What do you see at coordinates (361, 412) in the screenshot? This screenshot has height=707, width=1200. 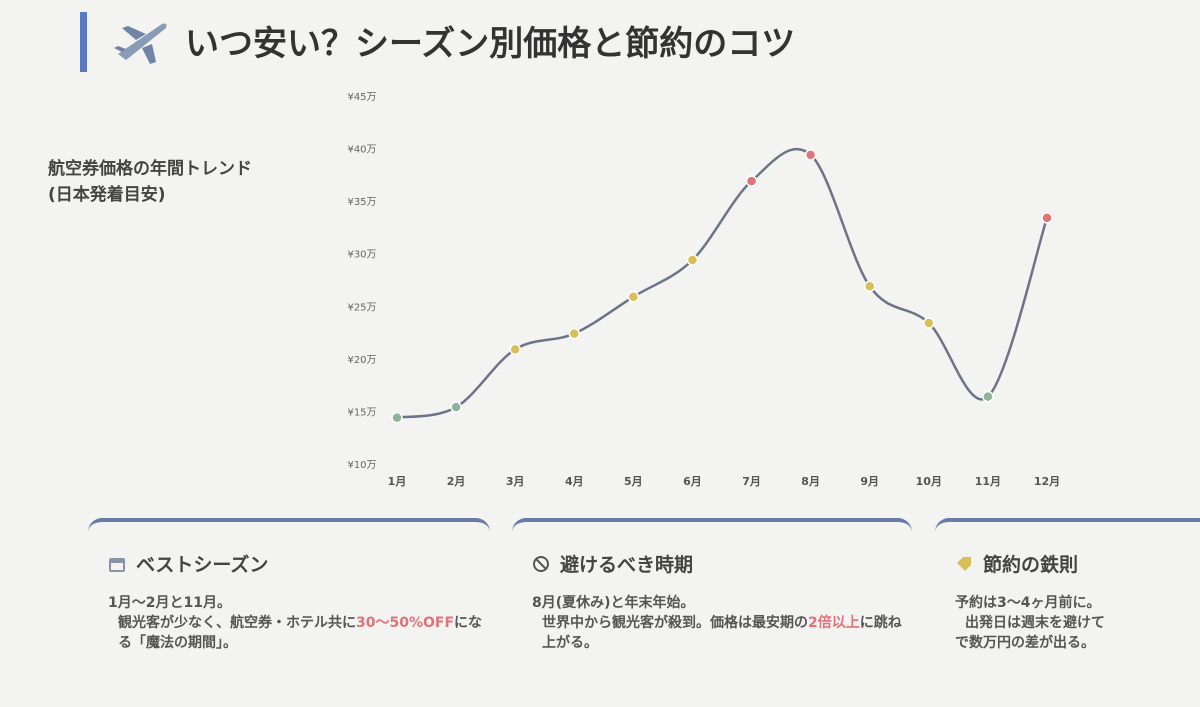 I see `y-tick-label: ¥15万` at bounding box center [361, 412].